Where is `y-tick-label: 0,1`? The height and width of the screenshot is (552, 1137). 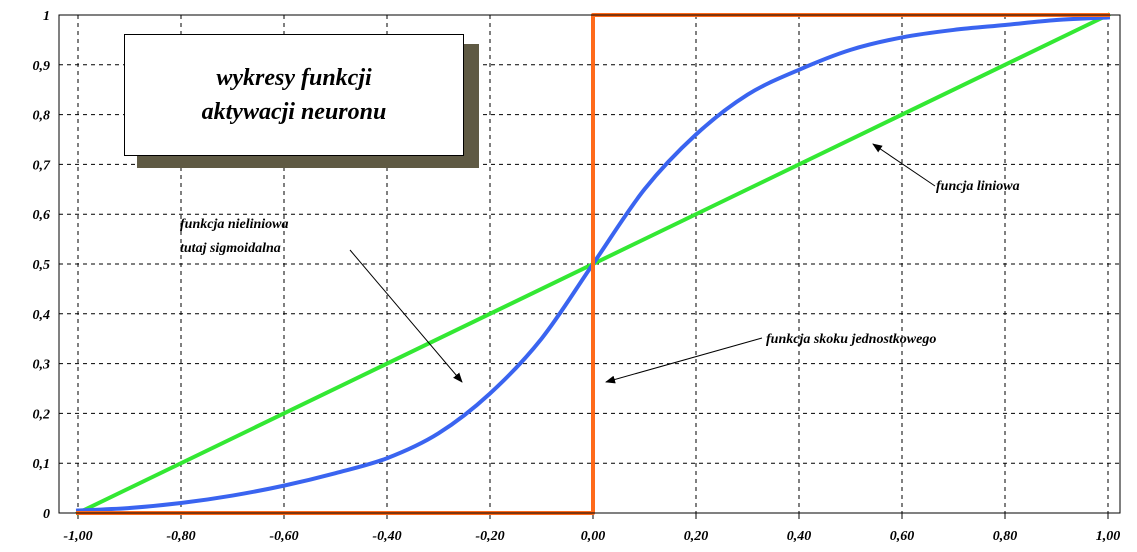 y-tick-label: 0,1 is located at coordinates (42, 464).